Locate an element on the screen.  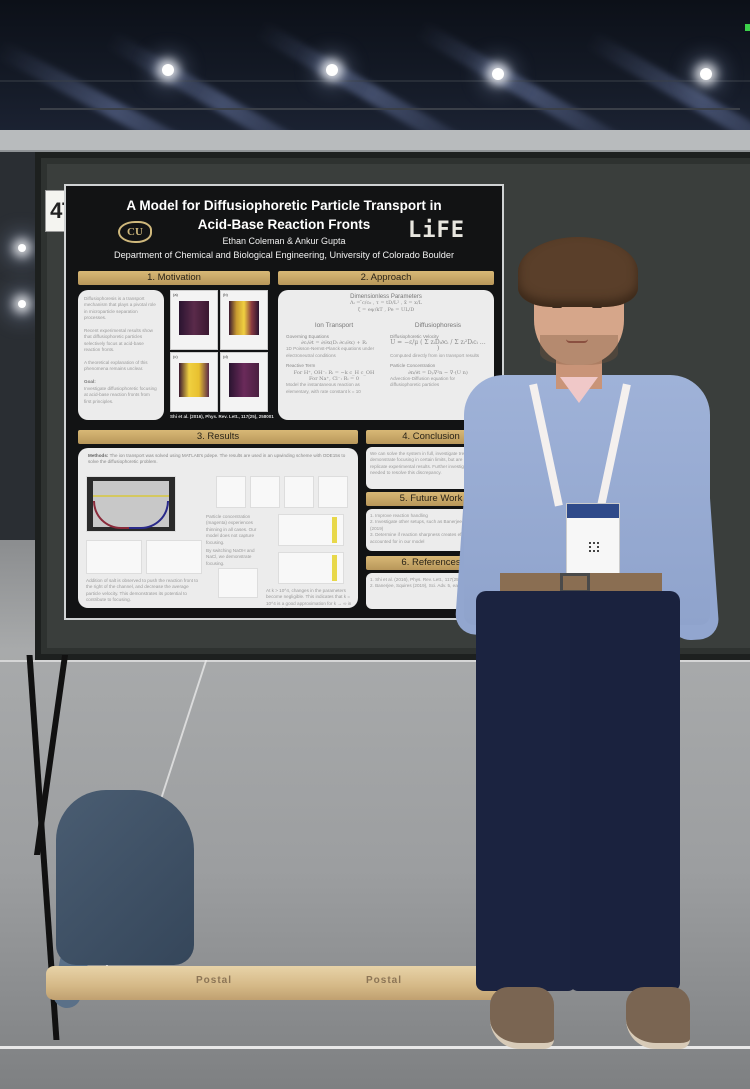
qr-code-icon is located at coordinates (594, 547).